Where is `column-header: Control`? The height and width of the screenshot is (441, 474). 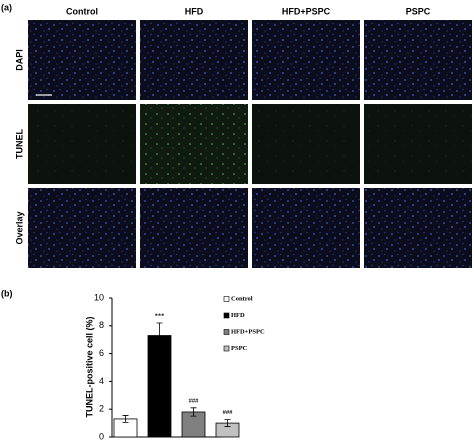 column-header: Control is located at coordinates (82, 11).